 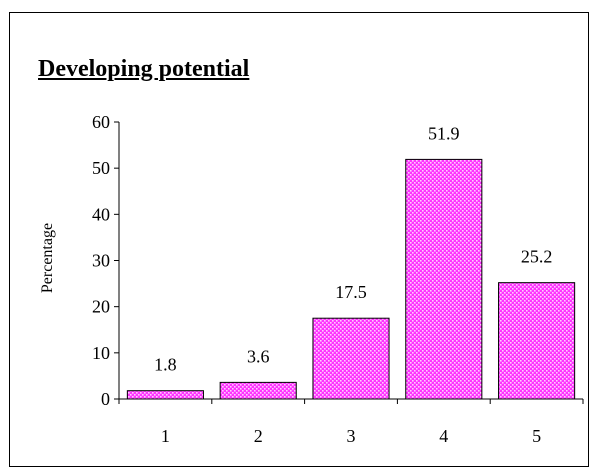 I want to click on y-tick-label: 20, so click(x=101, y=307).